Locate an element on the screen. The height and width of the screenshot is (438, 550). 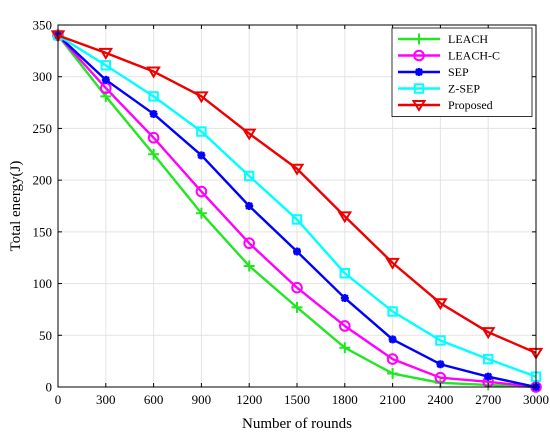
y-tick-label: 350 is located at coordinates (43, 25).